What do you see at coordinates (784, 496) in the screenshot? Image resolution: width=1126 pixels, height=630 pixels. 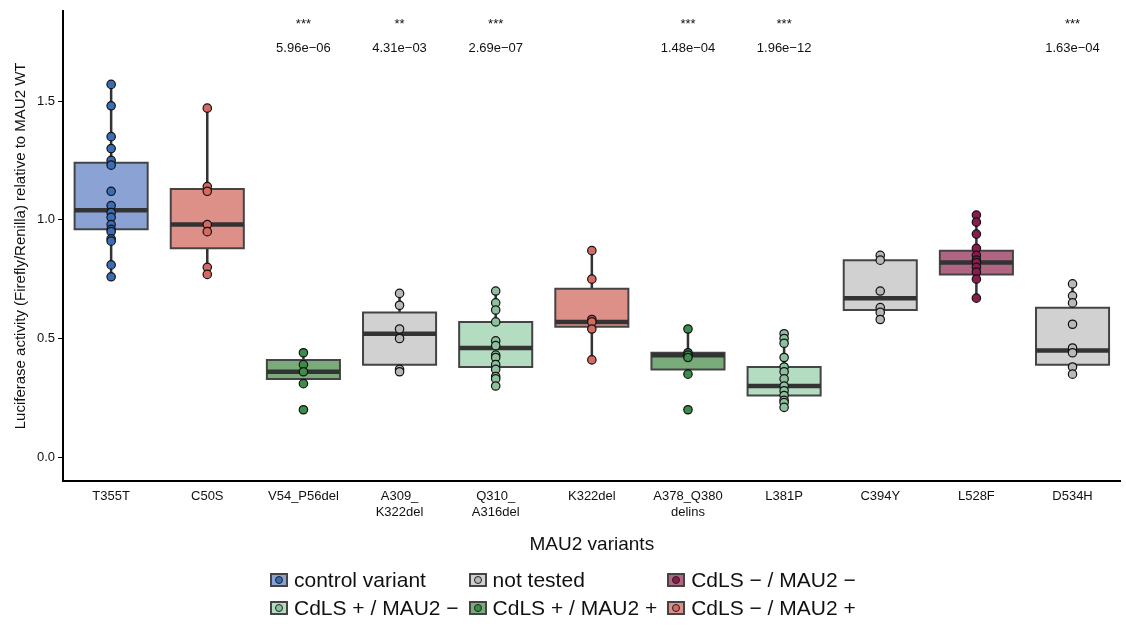 I see `x-tick-label: L381P` at bounding box center [784, 496].